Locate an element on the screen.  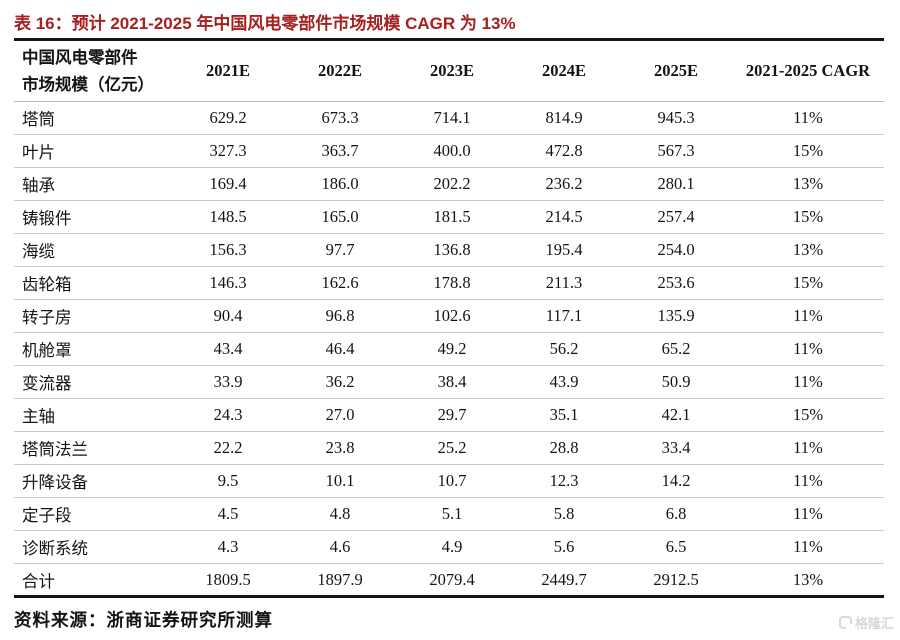
row-label: 变流器 is located at coordinates (93, 382).